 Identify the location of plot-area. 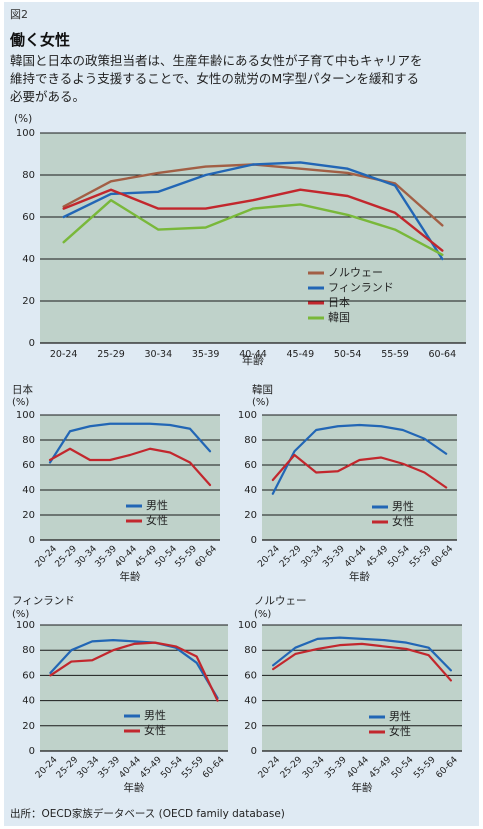
(362, 688).